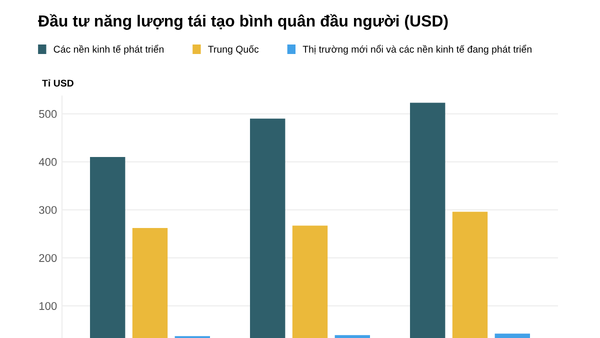  What do you see at coordinates (47, 162) in the screenshot?
I see `y-tick-label: 400` at bounding box center [47, 162].